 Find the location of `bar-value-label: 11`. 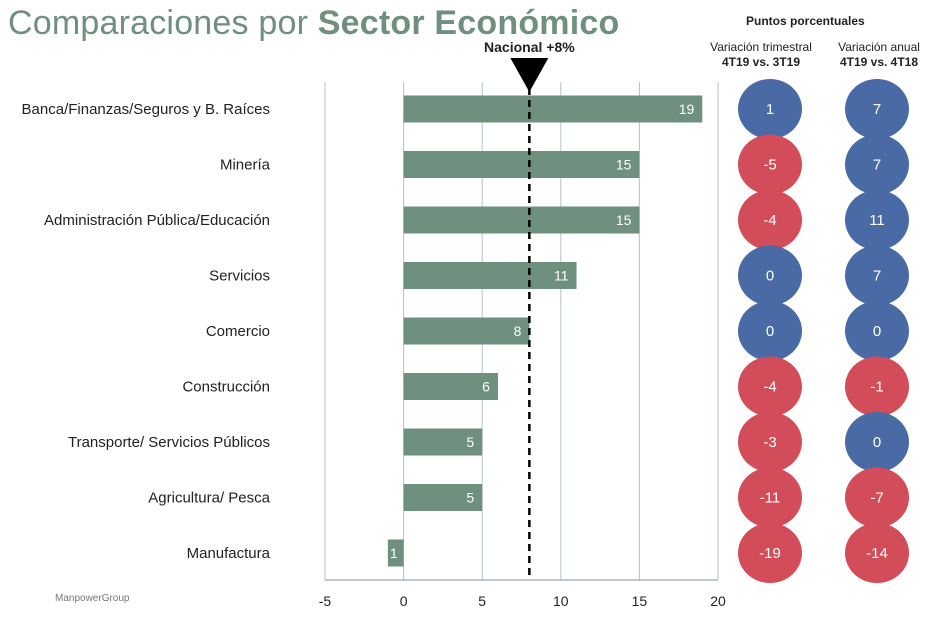

bar-value-label: 11 is located at coordinates (561, 276).